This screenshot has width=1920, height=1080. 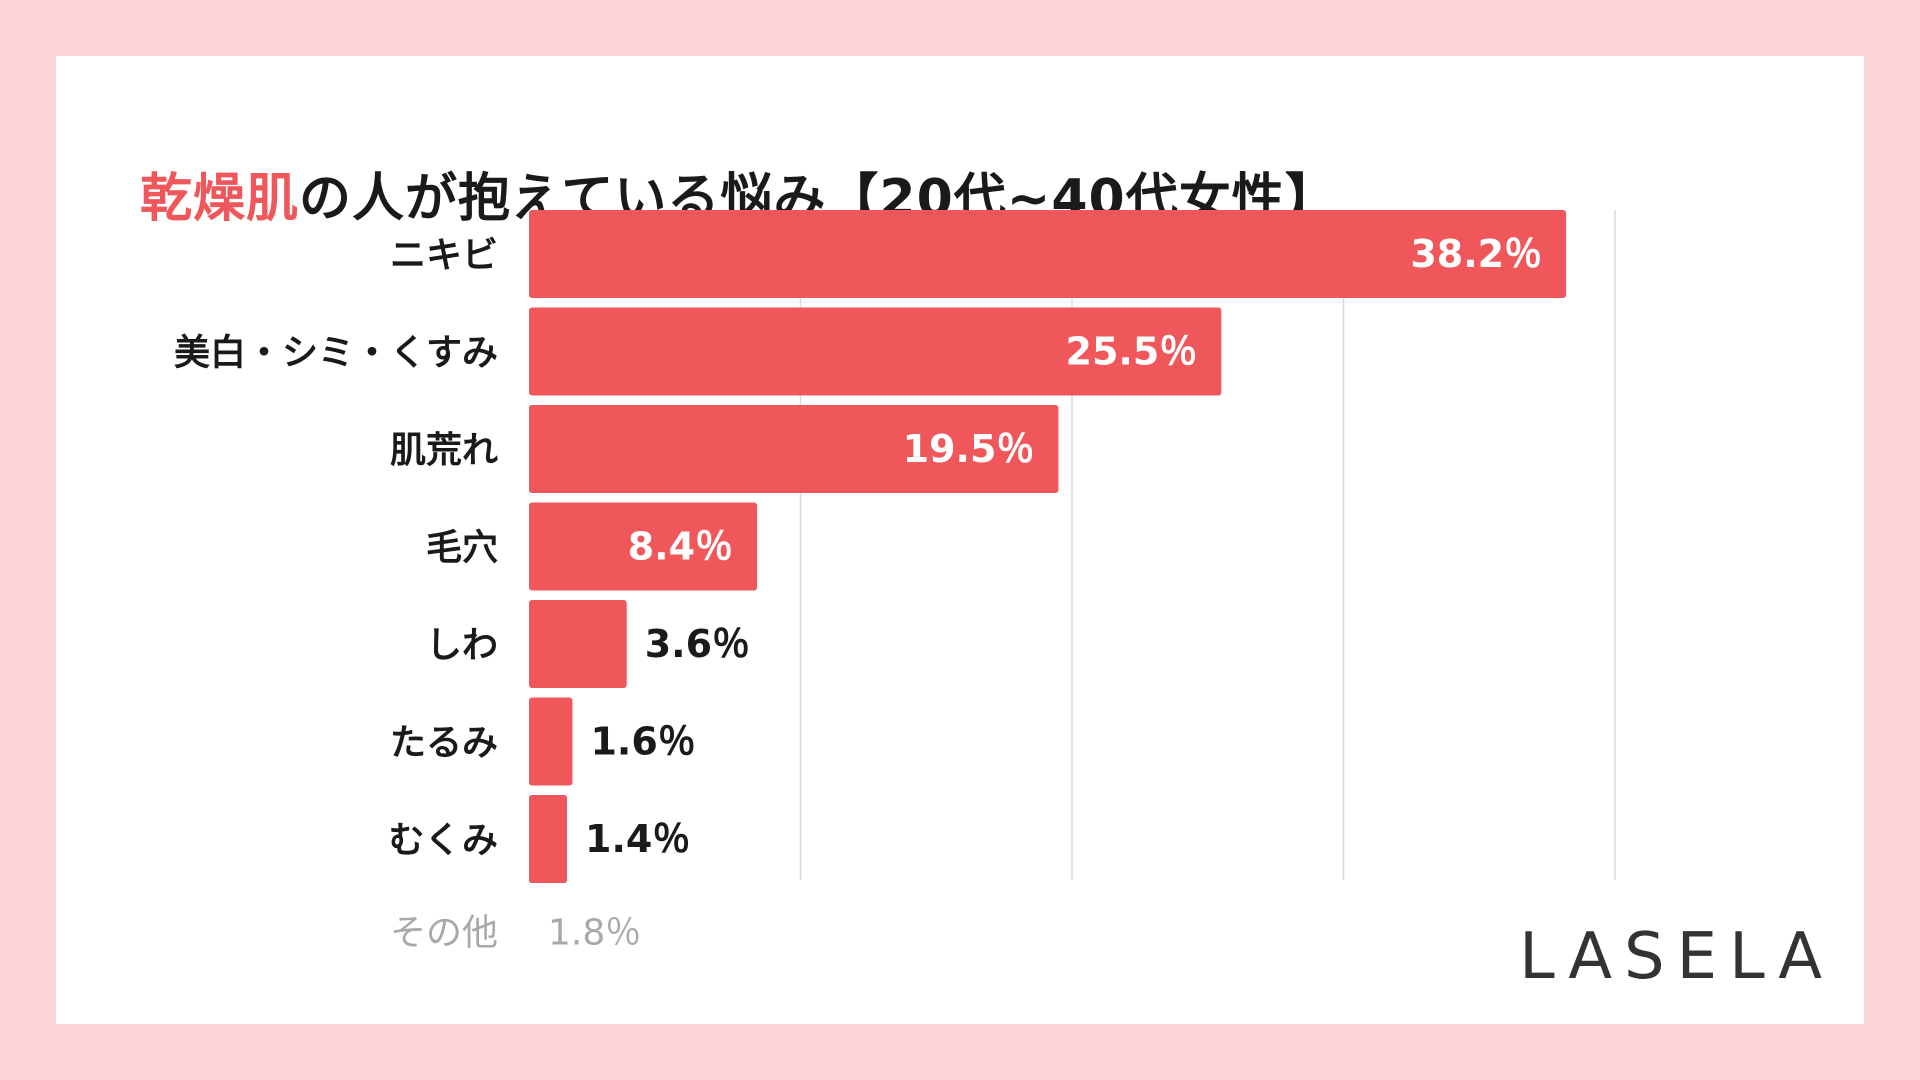 I want to click on category-label: 美白・シミ・くすみ, so click(x=336, y=353).